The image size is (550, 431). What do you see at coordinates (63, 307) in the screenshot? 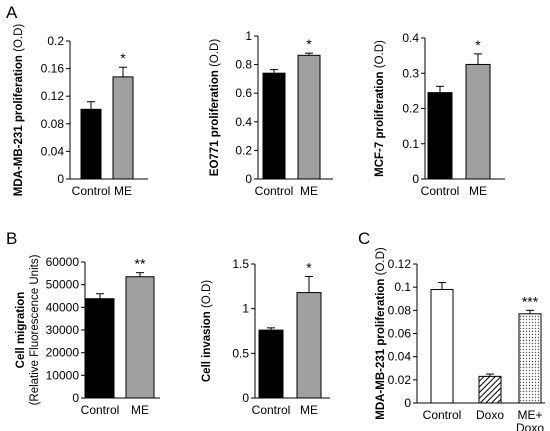
I see `y-tick-label: 40000` at bounding box center [63, 307].